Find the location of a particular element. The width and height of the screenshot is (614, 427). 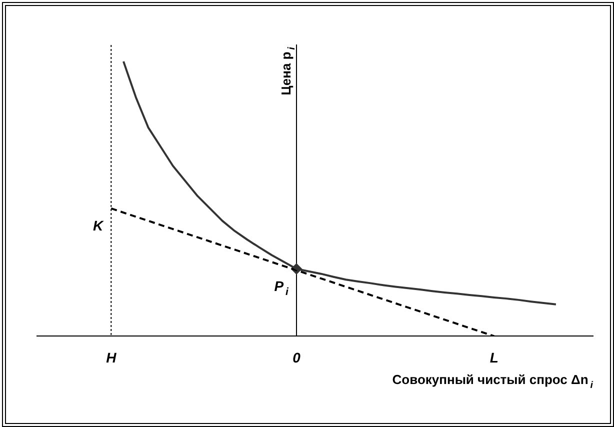

x-tick-label: 0 is located at coordinates (296, 357).